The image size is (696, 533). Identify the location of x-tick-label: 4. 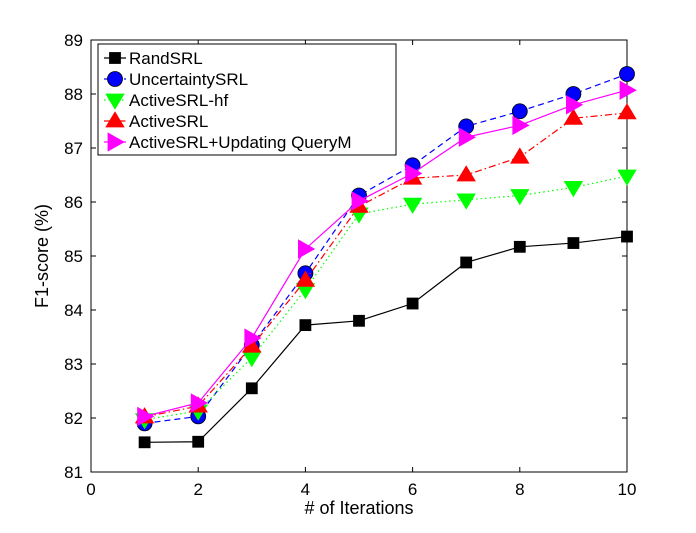
(305, 489).